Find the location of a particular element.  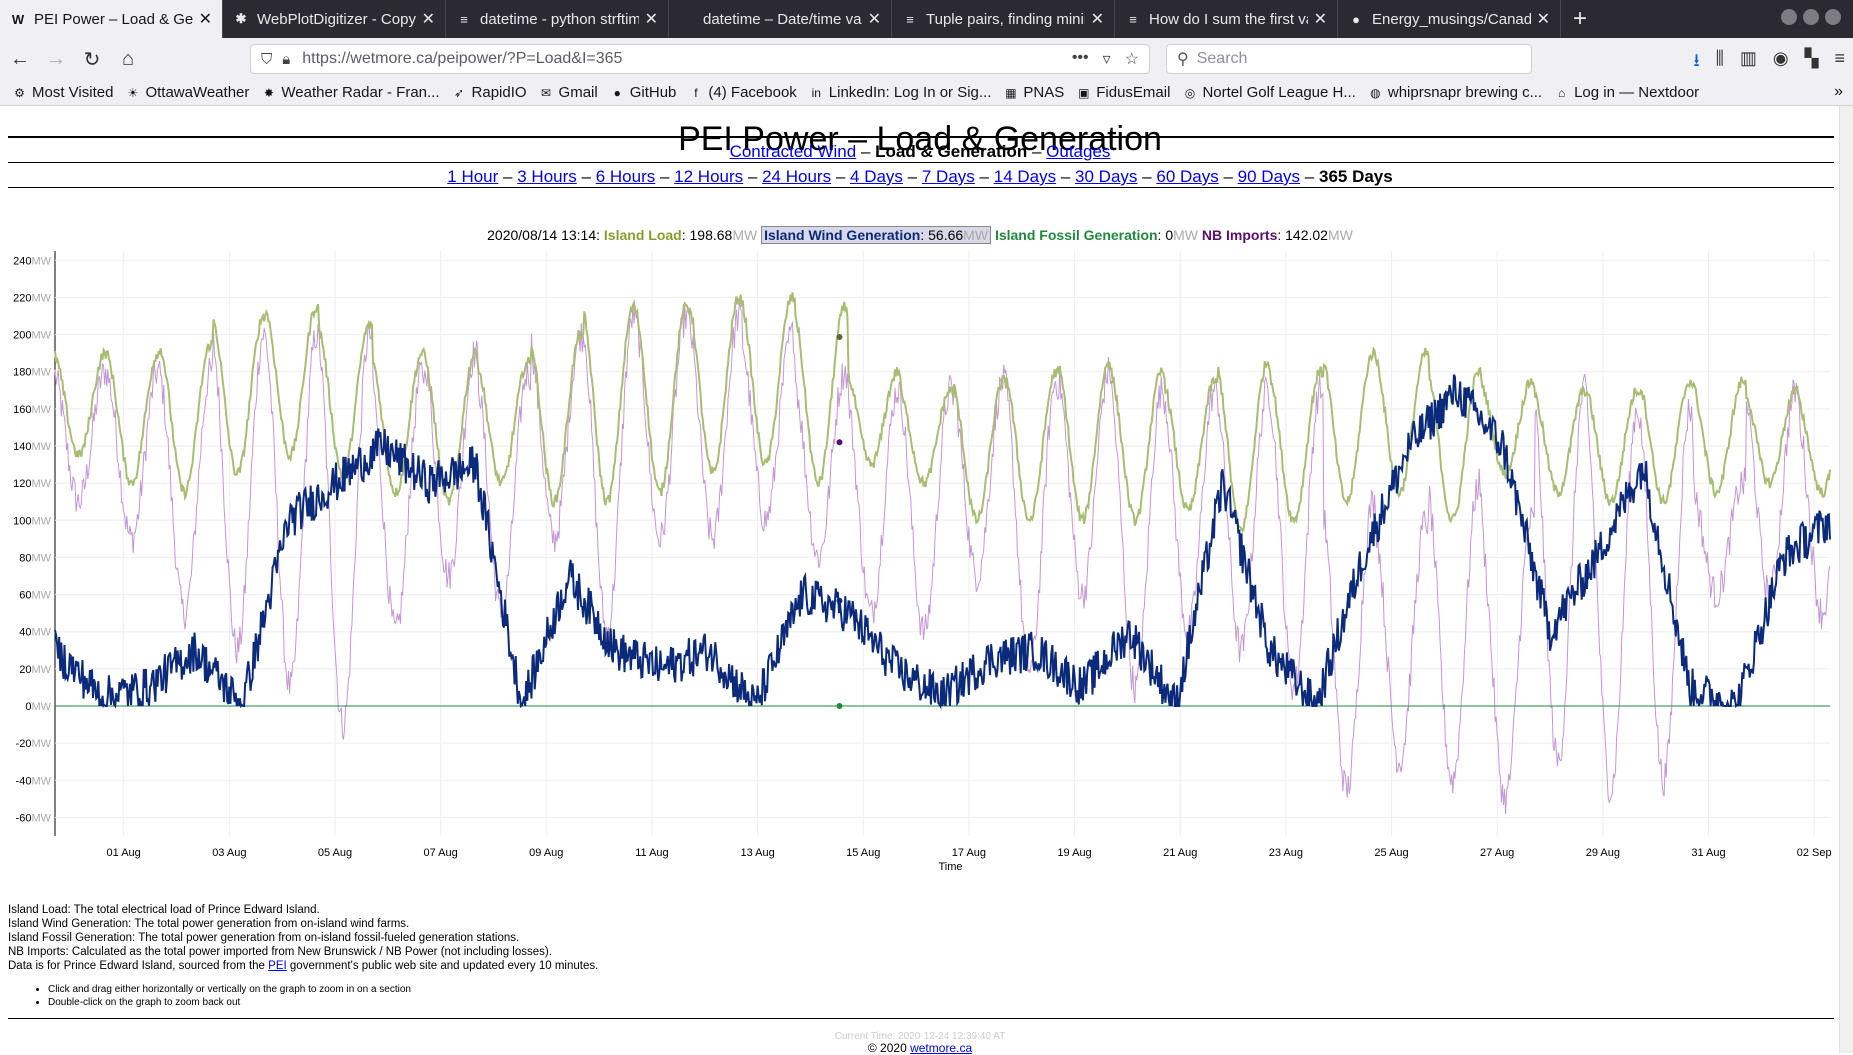

tab-title: datetime – Date/time value is located at coordinates (782, 19).